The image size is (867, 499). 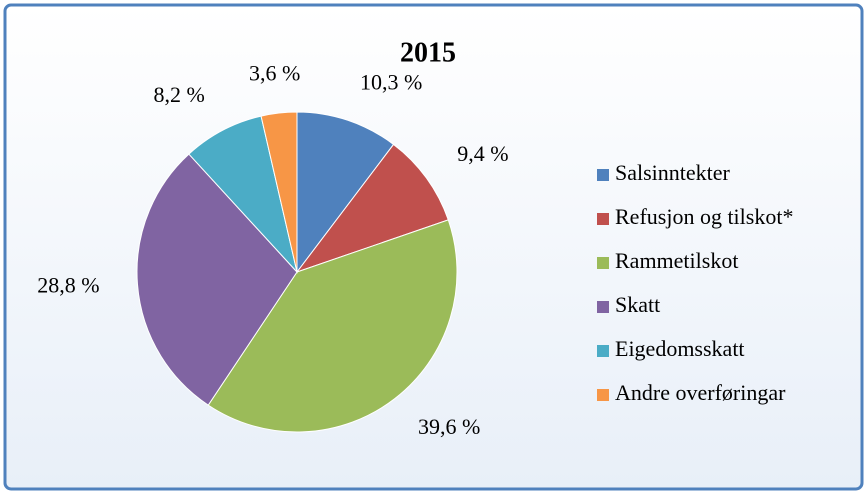 I want to click on legend-label: Skatt, so click(x=637, y=304).